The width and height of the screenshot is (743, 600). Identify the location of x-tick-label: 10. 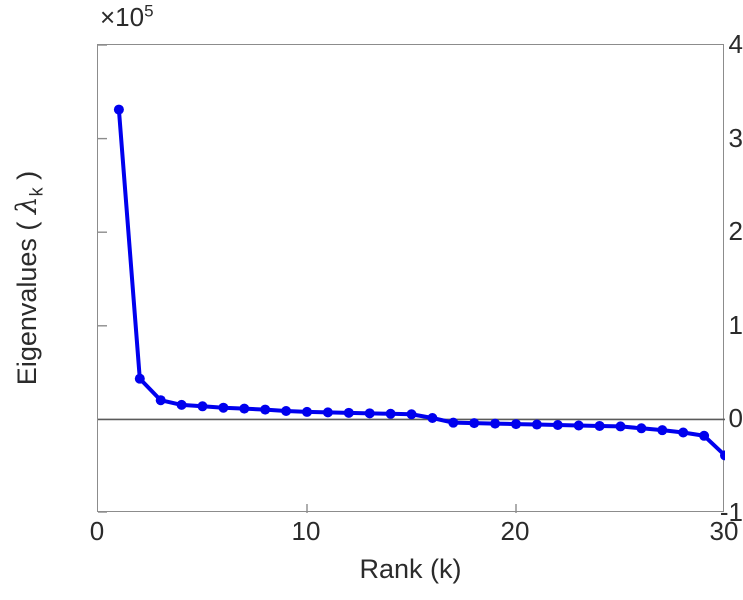
(306, 531).